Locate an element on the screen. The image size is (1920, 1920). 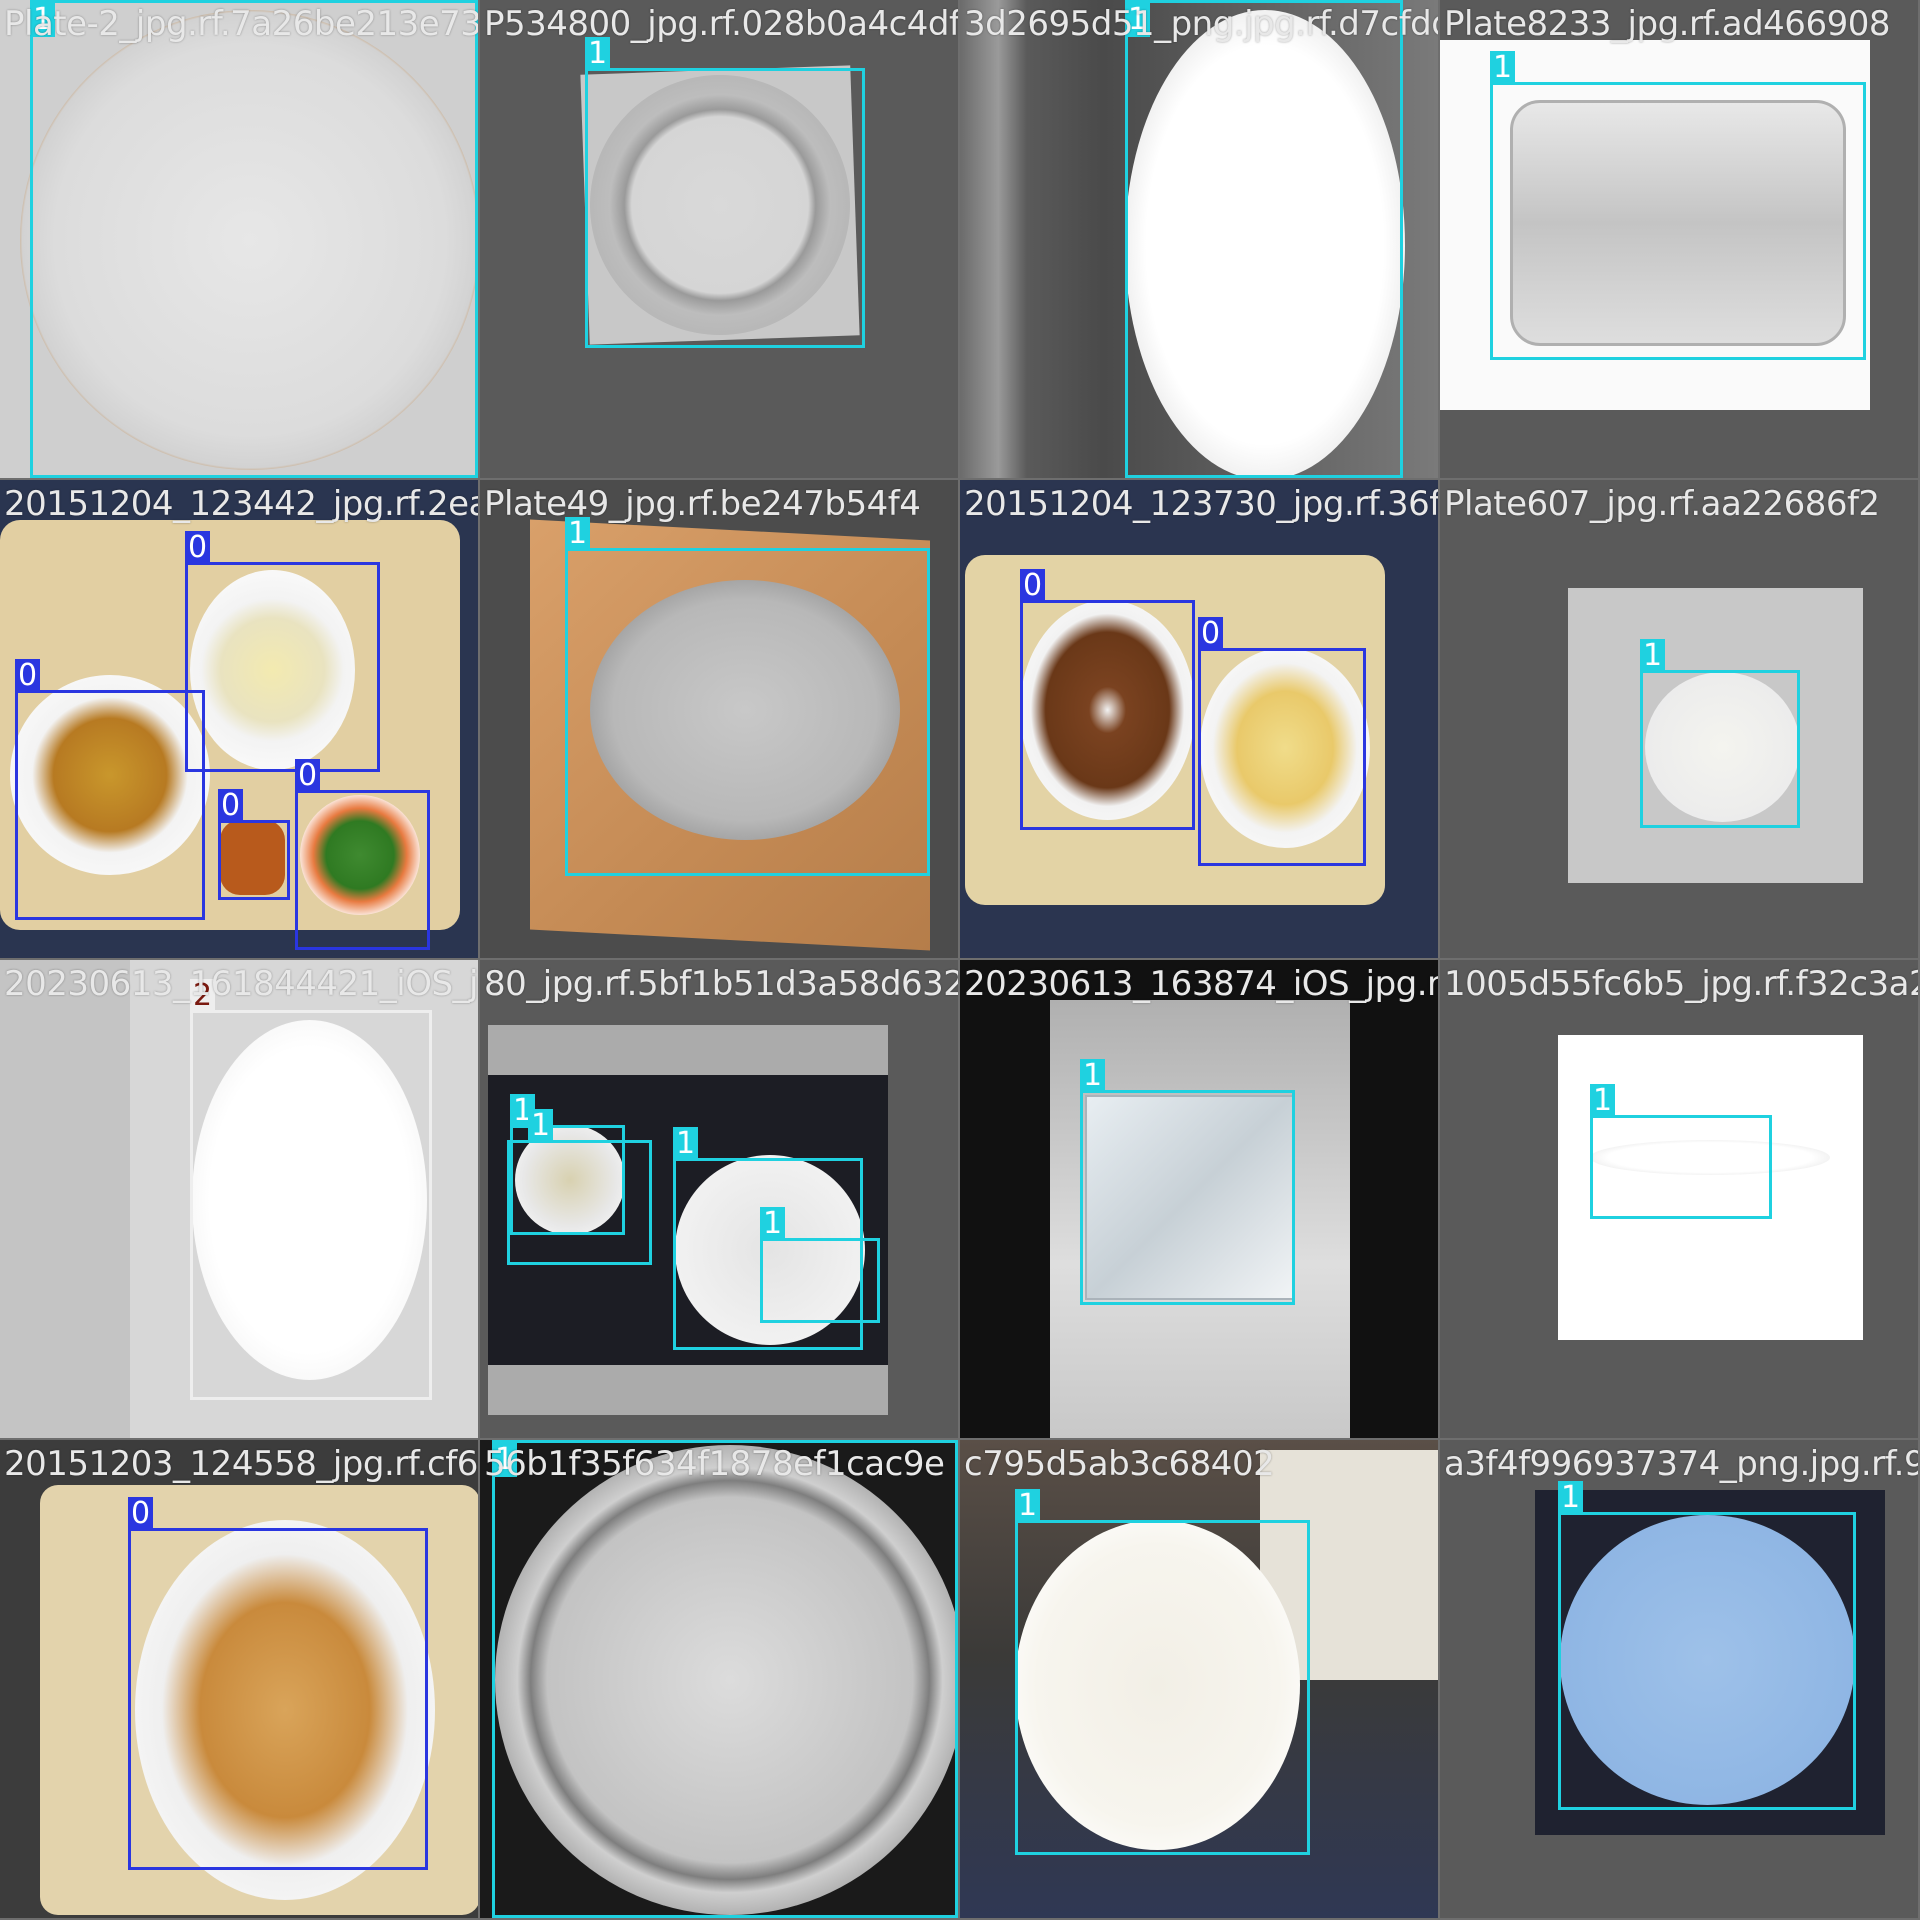
image-filename: Plate607_jpg.rf.aa22686f2 is located at coordinates (1662, 504).